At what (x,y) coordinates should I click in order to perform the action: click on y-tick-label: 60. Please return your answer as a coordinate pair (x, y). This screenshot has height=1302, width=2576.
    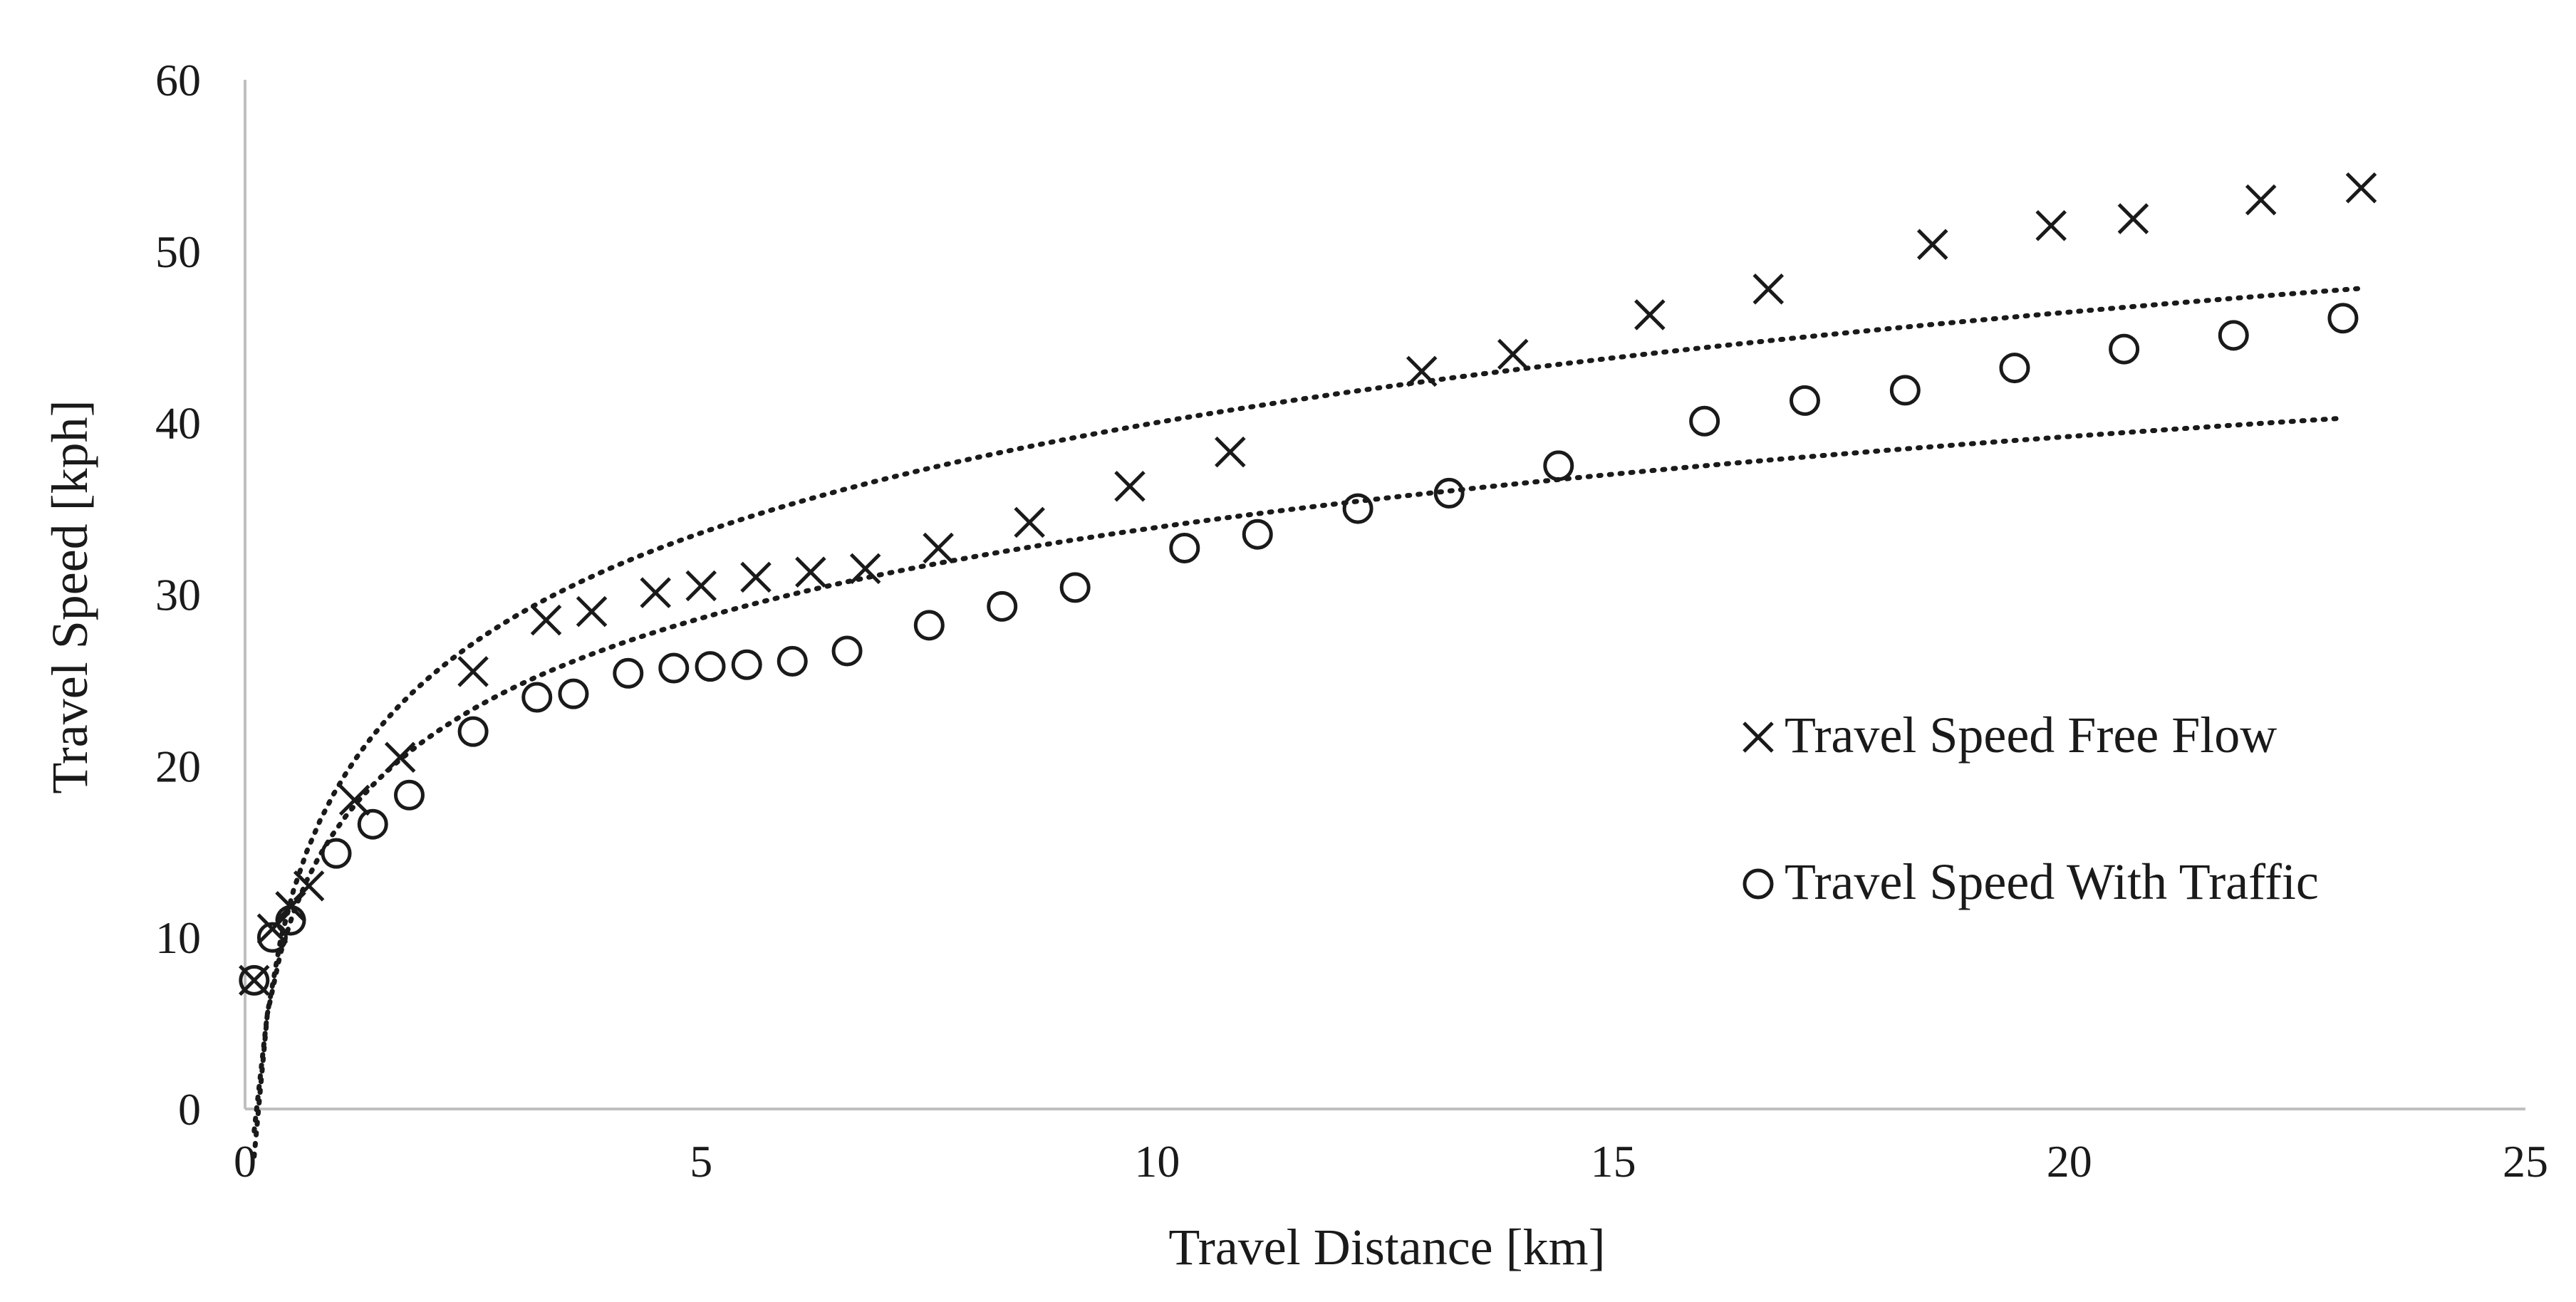
    Looking at the image, I should click on (178, 80).